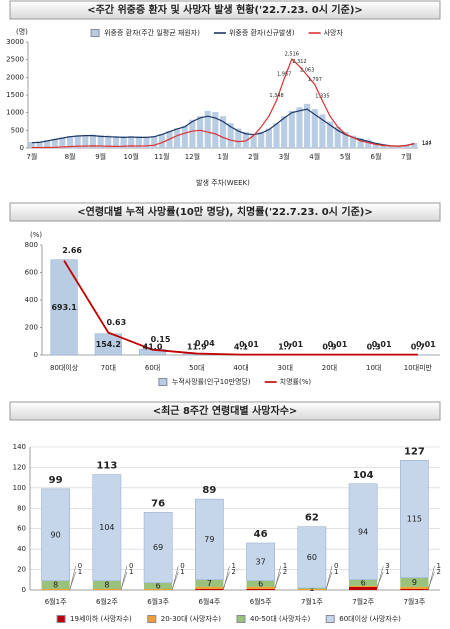 The height and width of the screenshot is (629, 450). What do you see at coordinates (19, 467) in the screenshot?
I see `y-tick-label: 120` at bounding box center [19, 467].